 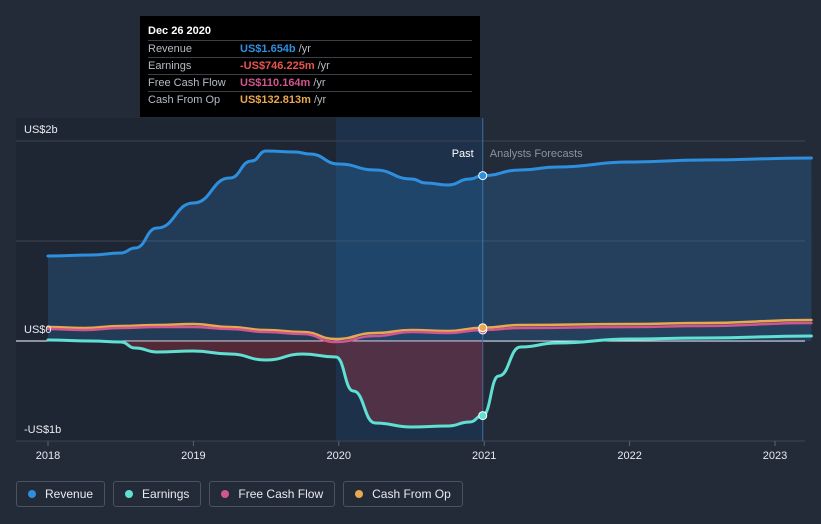 What do you see at coordinates (187, 83) in the screenshot?
I see `tooltip-label: Free Cash Flow` at bounding box center [187, 83].